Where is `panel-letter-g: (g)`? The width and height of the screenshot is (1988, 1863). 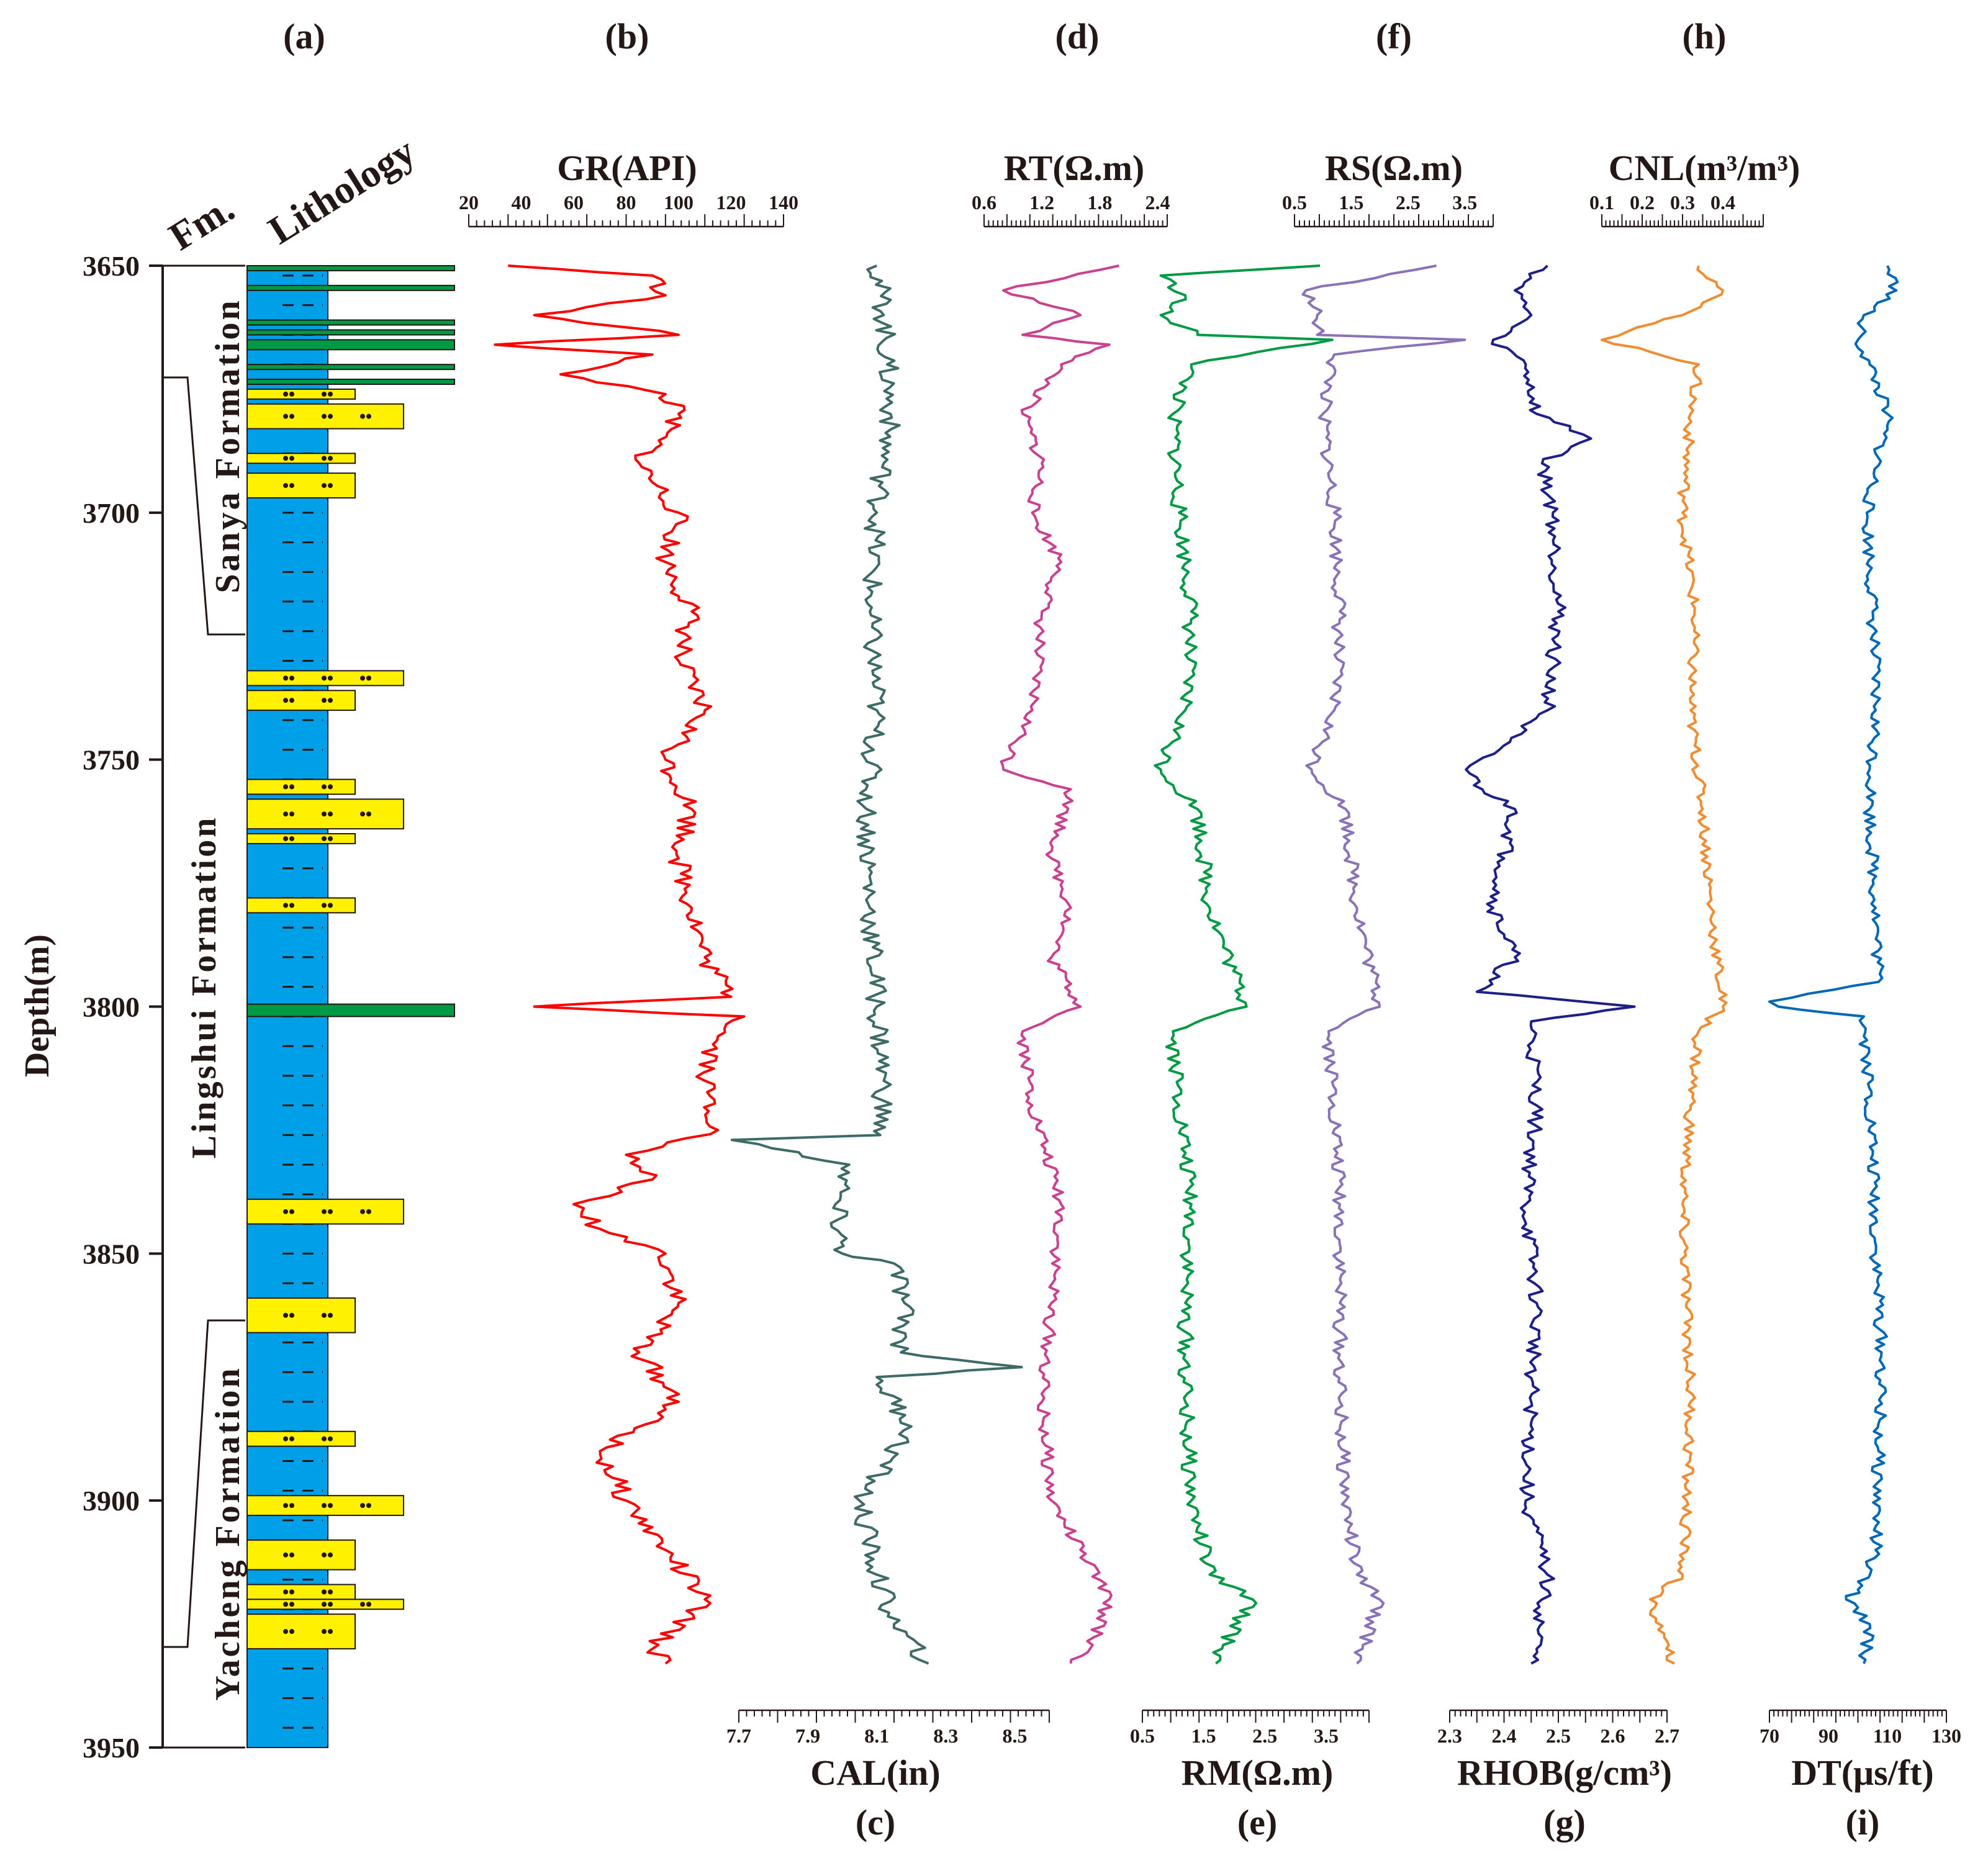 panel-letter-g: (g) is located at coordinates (1564, 1823).